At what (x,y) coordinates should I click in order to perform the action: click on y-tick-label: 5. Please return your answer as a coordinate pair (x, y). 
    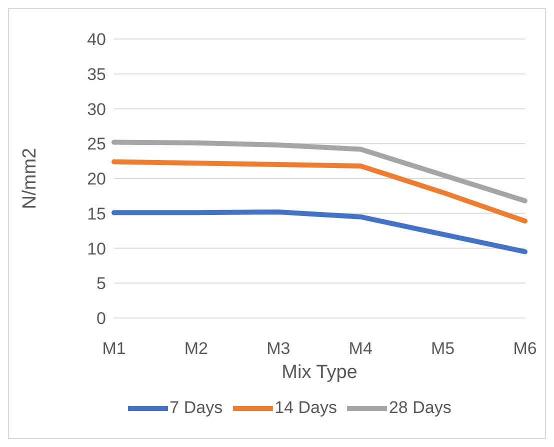
    Looking at the image, I should click on (101, 284).